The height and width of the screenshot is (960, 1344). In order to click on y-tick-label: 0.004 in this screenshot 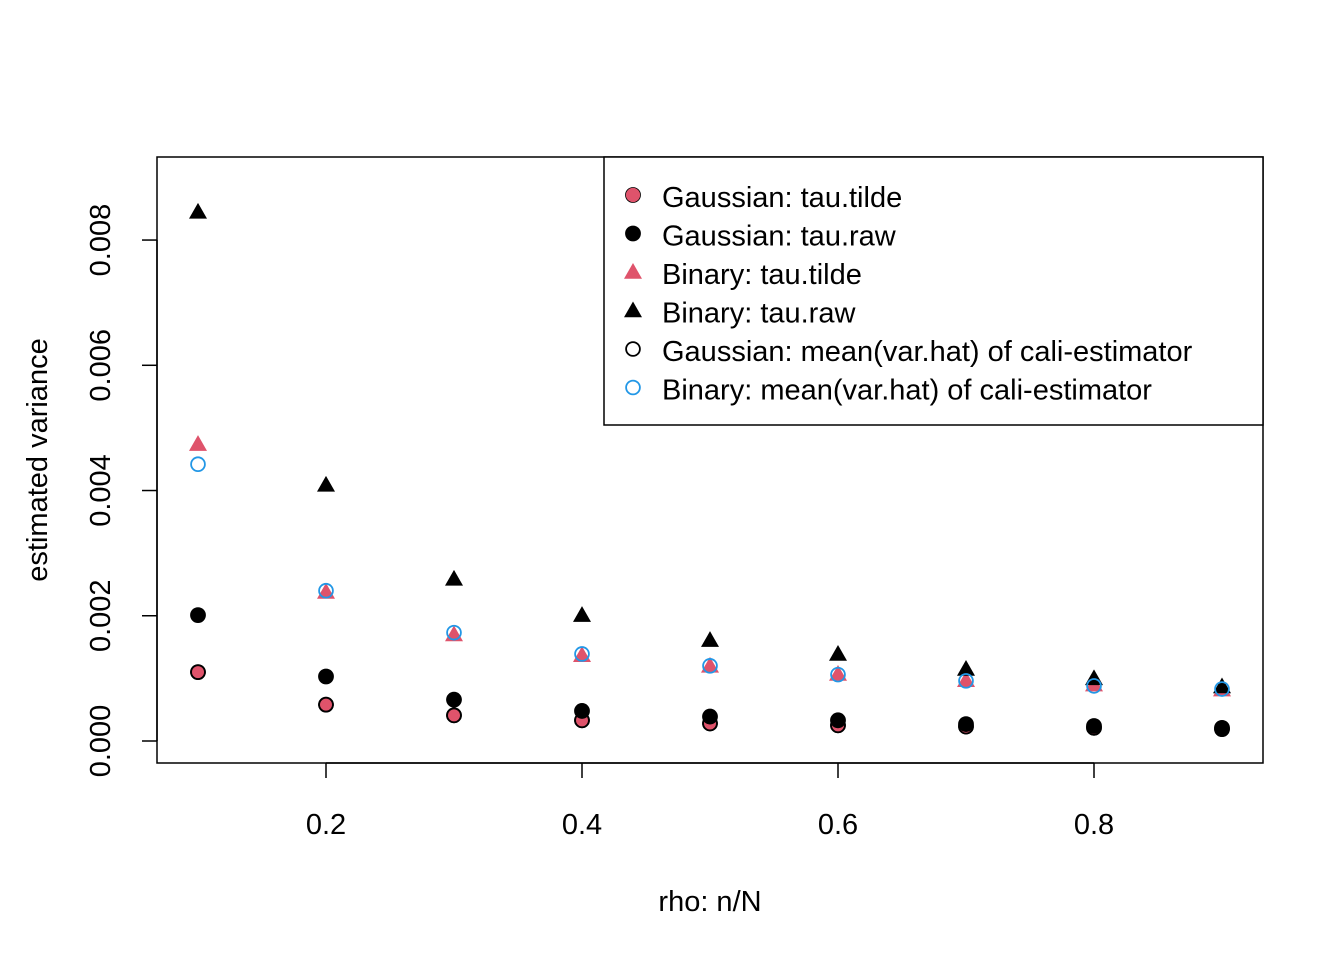, I will do `click(101, 490)`.